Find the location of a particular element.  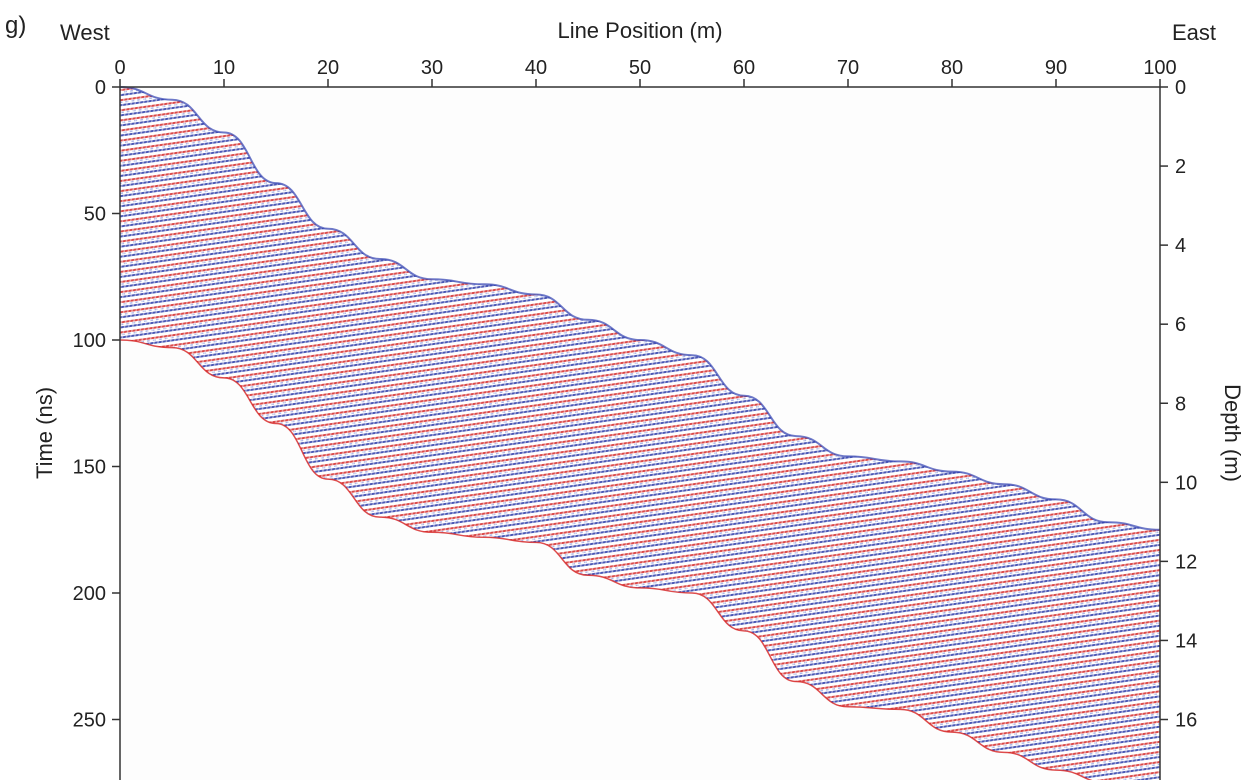

x-tick-label: 60 is located at coordinates (744, 68).